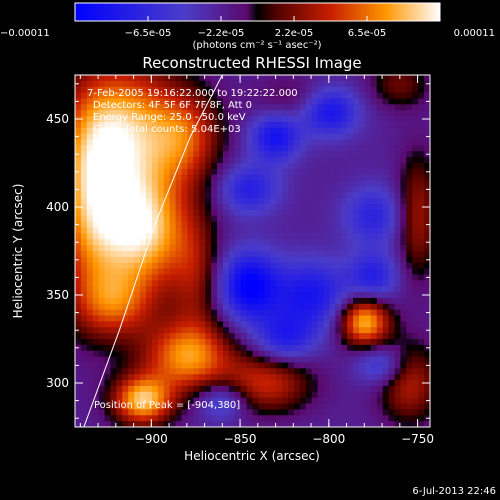 The height and width of the screenshot is (500, 500). Describe the element at coordinates (454, 491) in the screenshot. I see `footer-timestamp: 6-Jul-2013 22:46` at that location.